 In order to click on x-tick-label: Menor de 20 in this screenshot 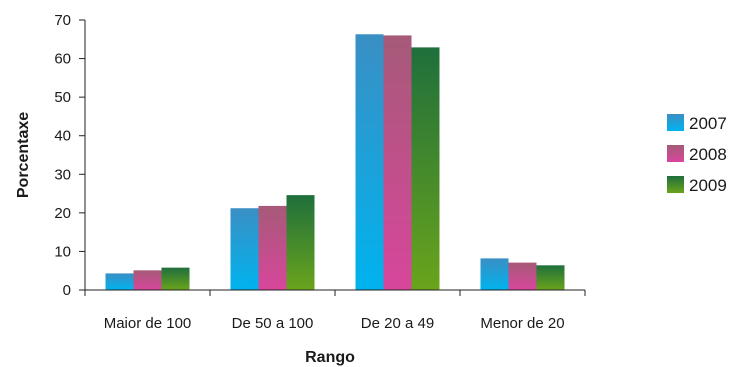, I will do `click(522, 323)`.